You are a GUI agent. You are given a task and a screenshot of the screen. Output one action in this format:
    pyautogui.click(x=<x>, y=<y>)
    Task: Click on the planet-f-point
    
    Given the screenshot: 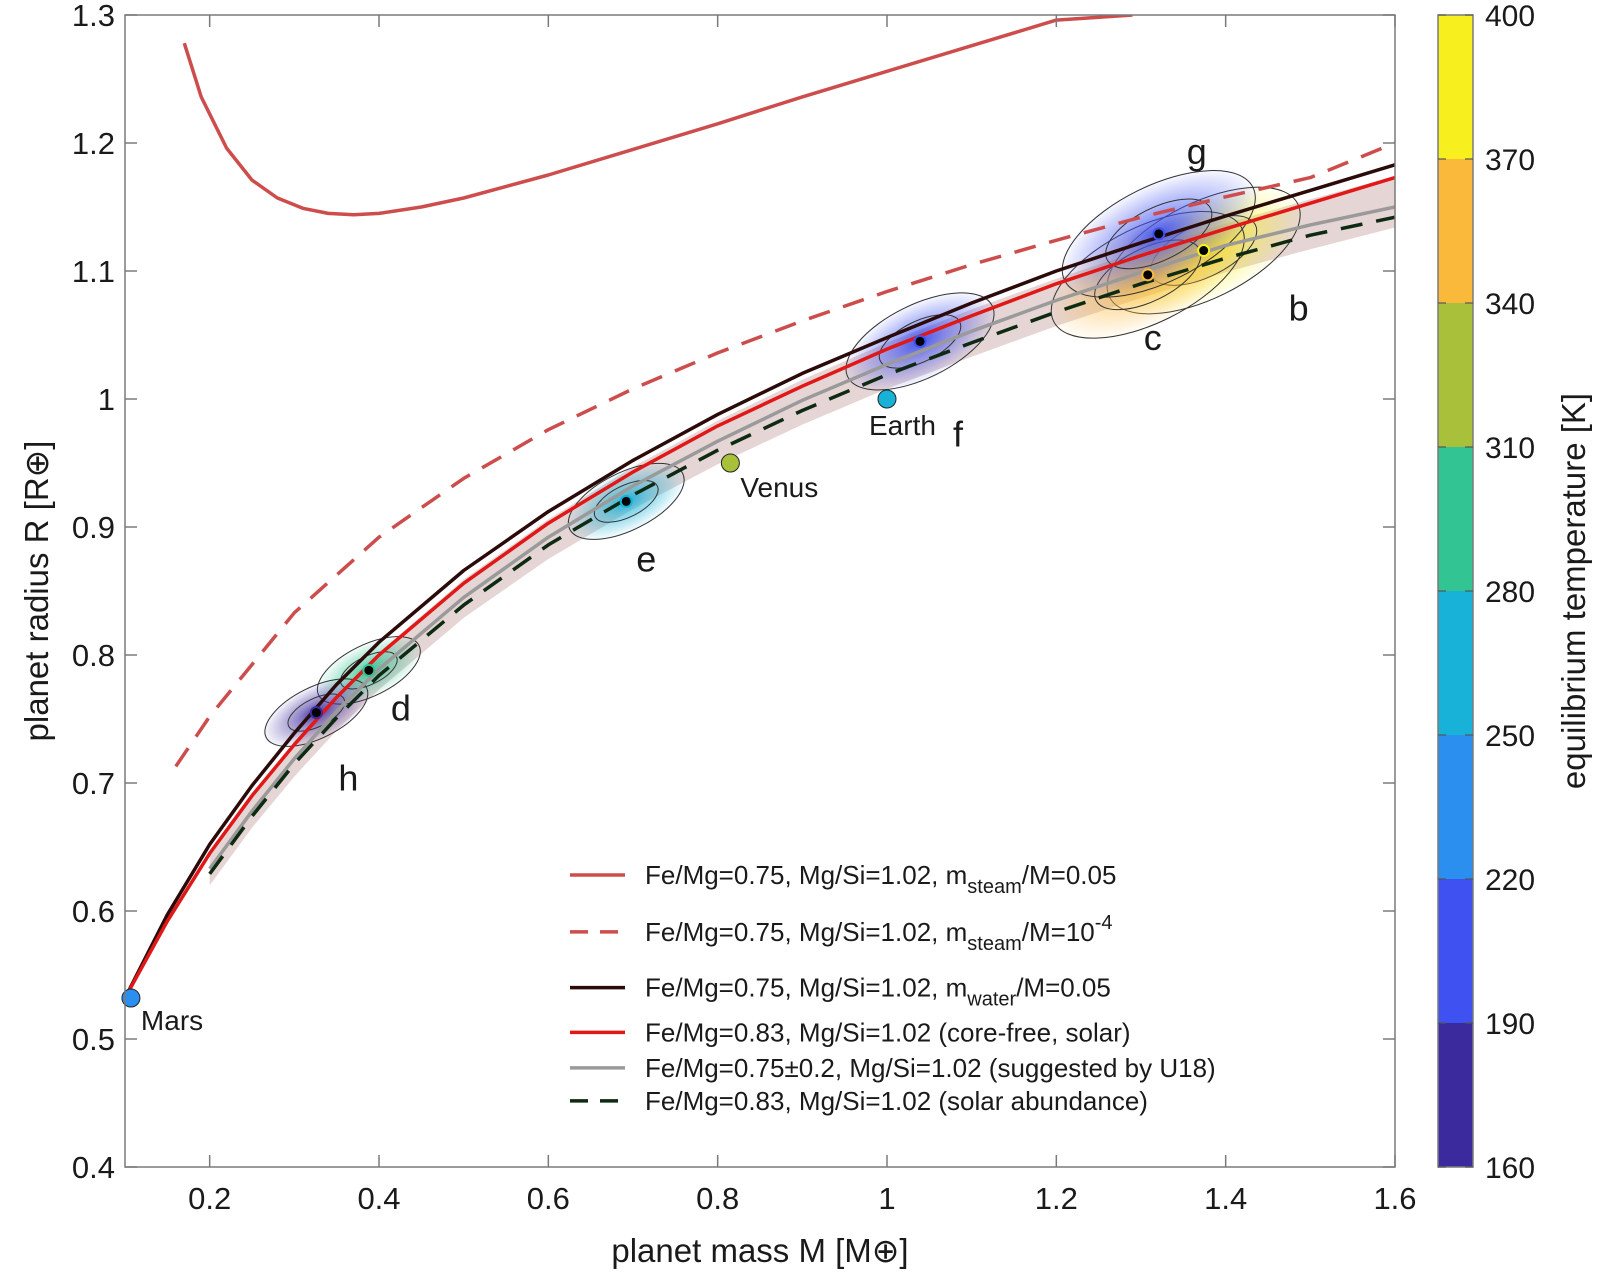 What is the action you would take?
    pyautogui.click(x=920, y=341)
    